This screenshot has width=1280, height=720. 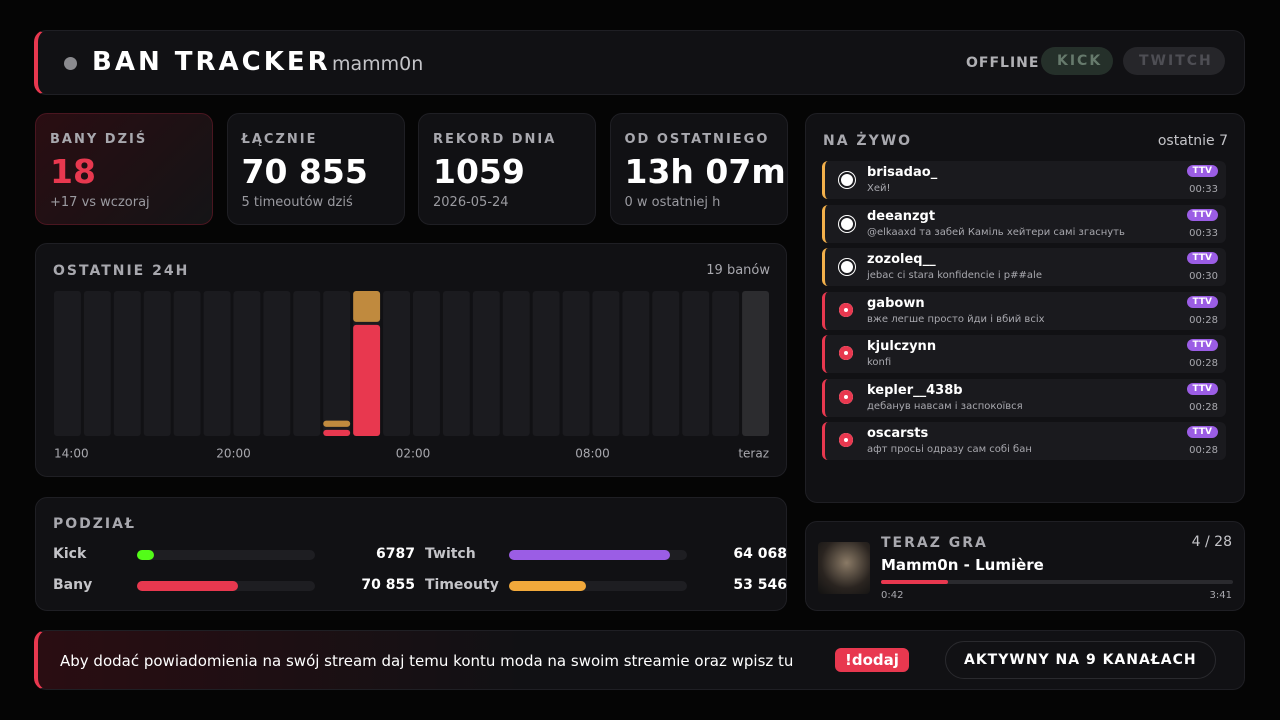 What do you see at coordinates (844, 568) in the screenshot?
I see `album-art` at bounding box center [844, 568].